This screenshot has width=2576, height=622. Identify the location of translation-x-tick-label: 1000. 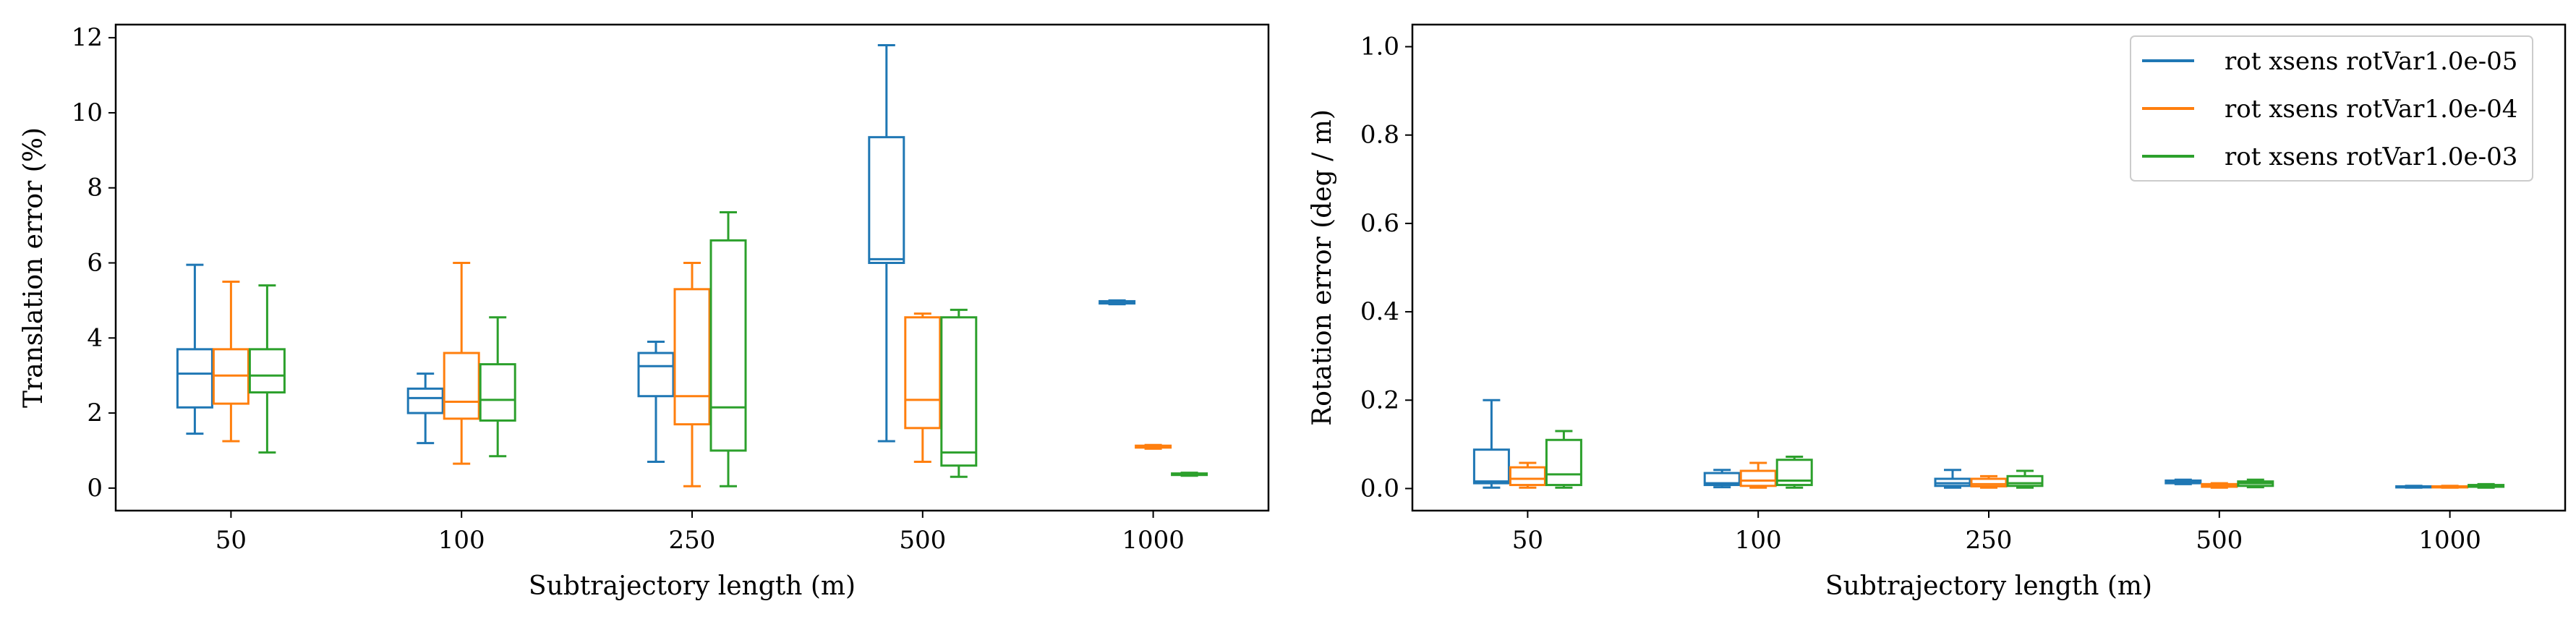
(1153, 540).